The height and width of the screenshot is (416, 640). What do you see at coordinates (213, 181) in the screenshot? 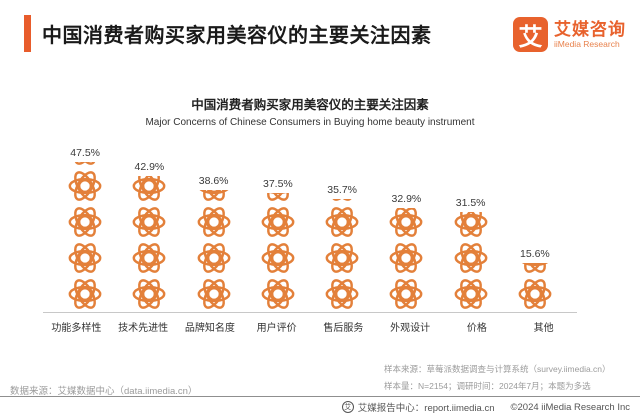
I see `bar-value-label: 38.6%` at bounding box center [213, 181].